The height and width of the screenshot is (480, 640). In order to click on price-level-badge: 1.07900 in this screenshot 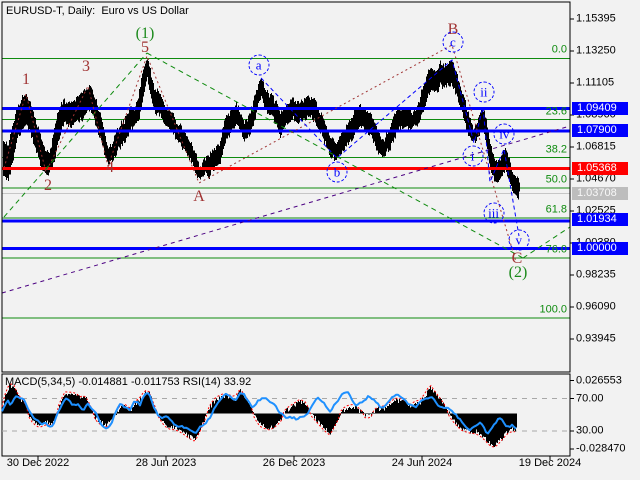, I will do `click(600, 131)`.